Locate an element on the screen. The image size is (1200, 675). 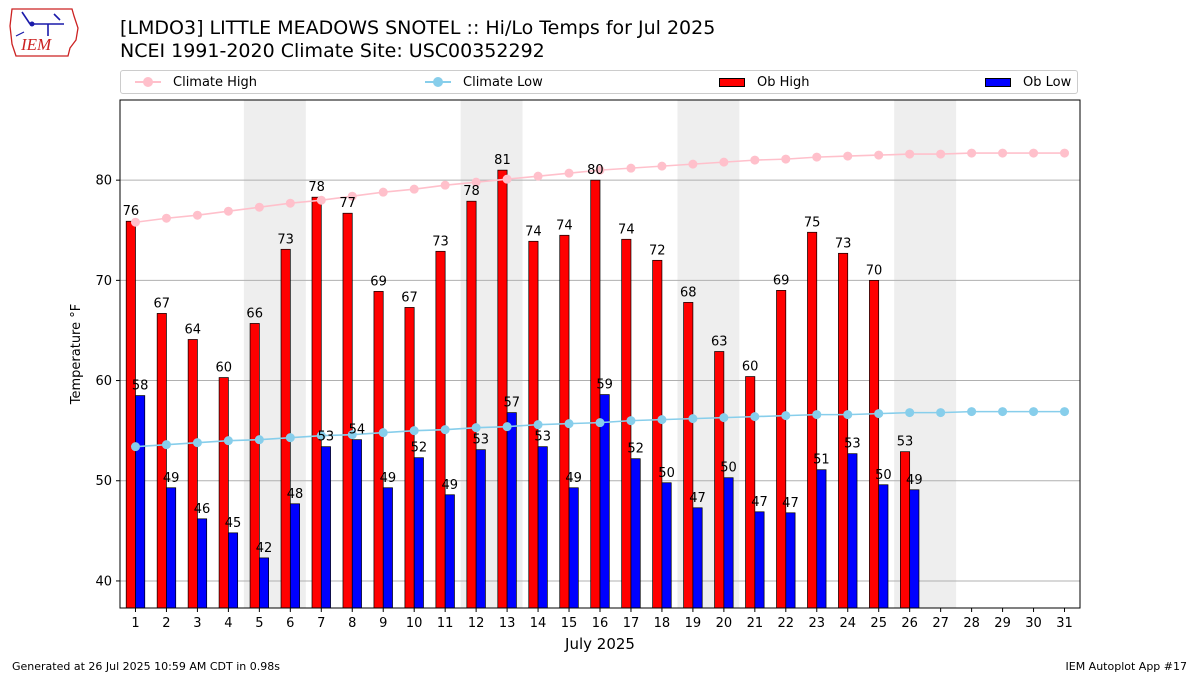
ob-high-value-label: 64 is located at coordinates (193, 329).